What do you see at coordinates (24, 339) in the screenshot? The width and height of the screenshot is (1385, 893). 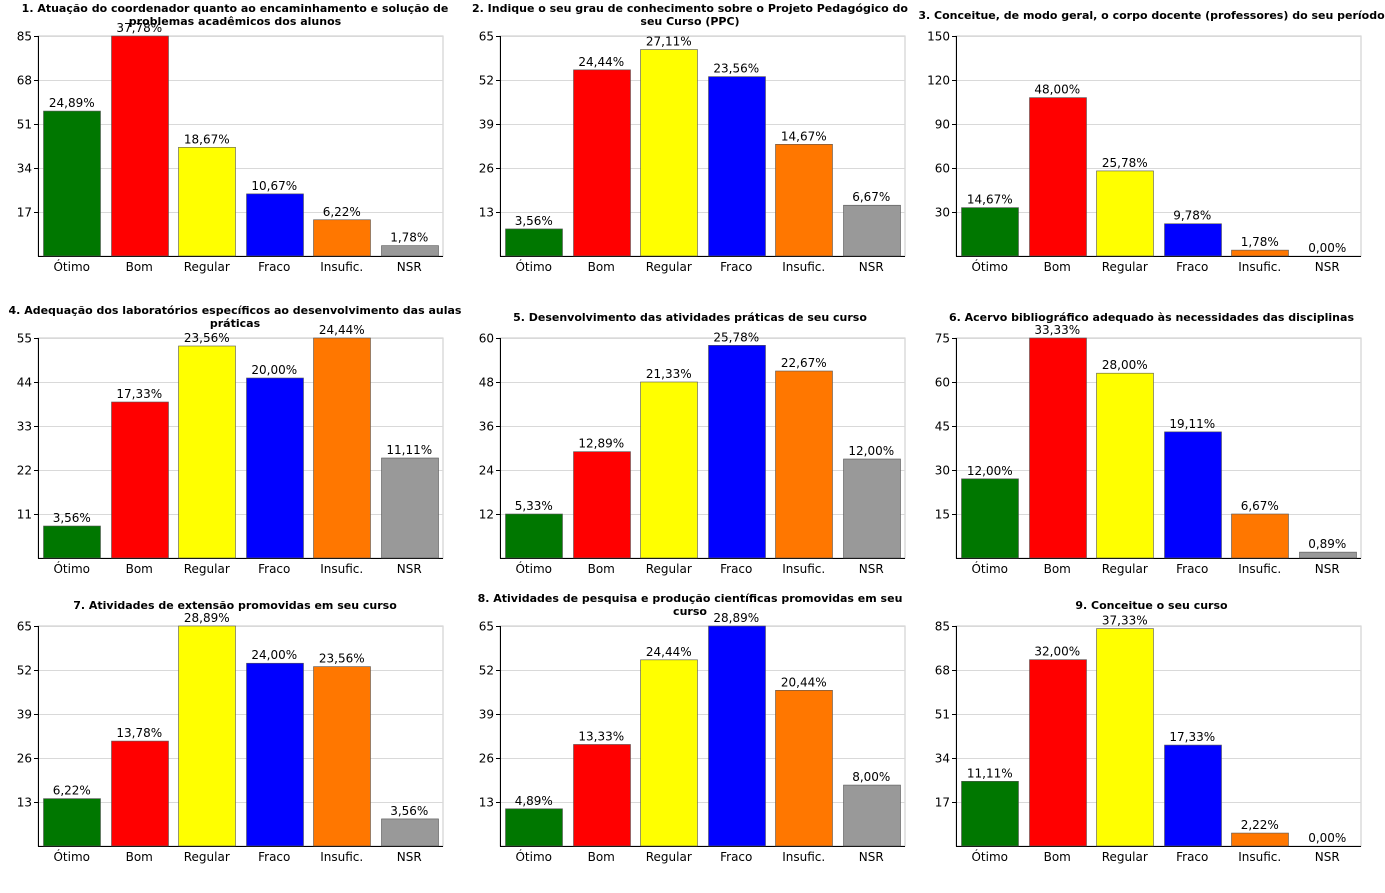 I see `y-tick-label: 55` at bounding box center [24, 339].